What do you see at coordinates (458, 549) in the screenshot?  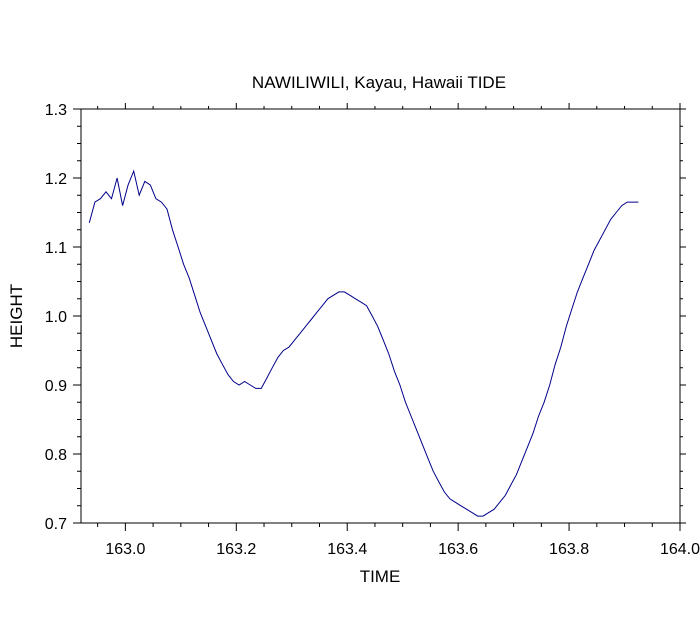 I see `x-tick-label: 163.6` at bounding box center [458, 549].